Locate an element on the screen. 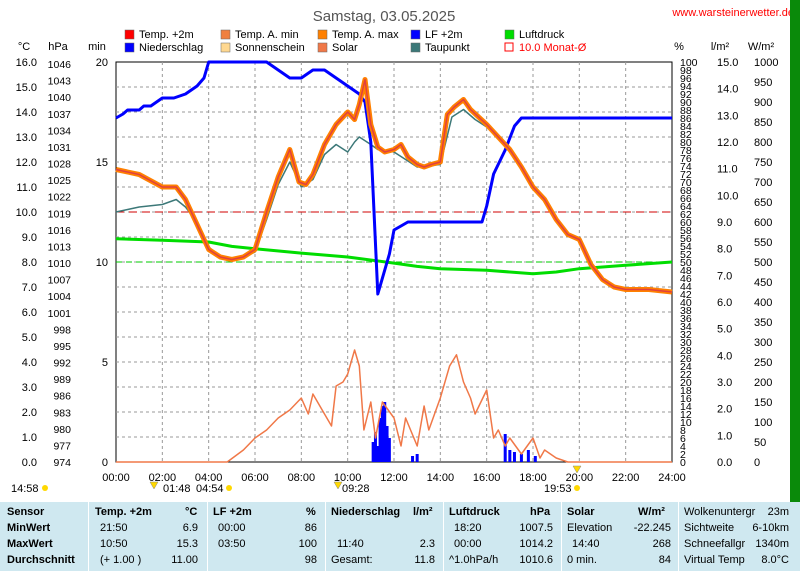  maxwert-rain-val: 2.3 is located at coordinates (427, 544).